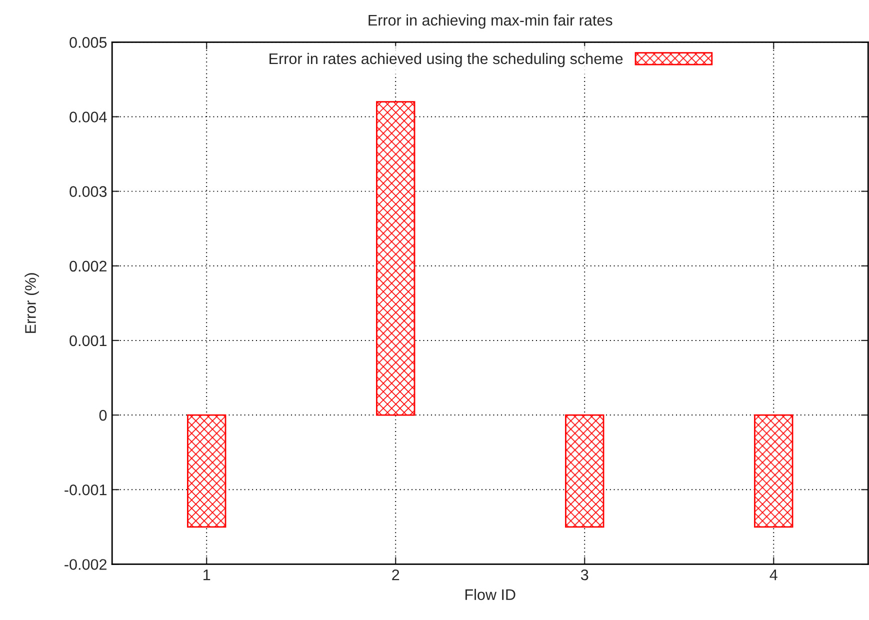 The height and width of the screenshot is (620, 869). Describe the element at coordinates (88, 117) in the screenshot. I see `y-tick-label: 0.004` at that location.